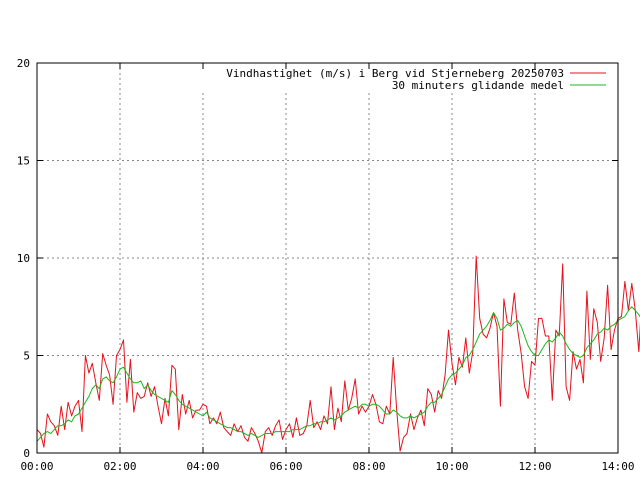 This screenshot has width=640, height=480. Describe the element at coordinates (119, 466) in the screenshot. I see `x-tick-label: 02:00` at that location.